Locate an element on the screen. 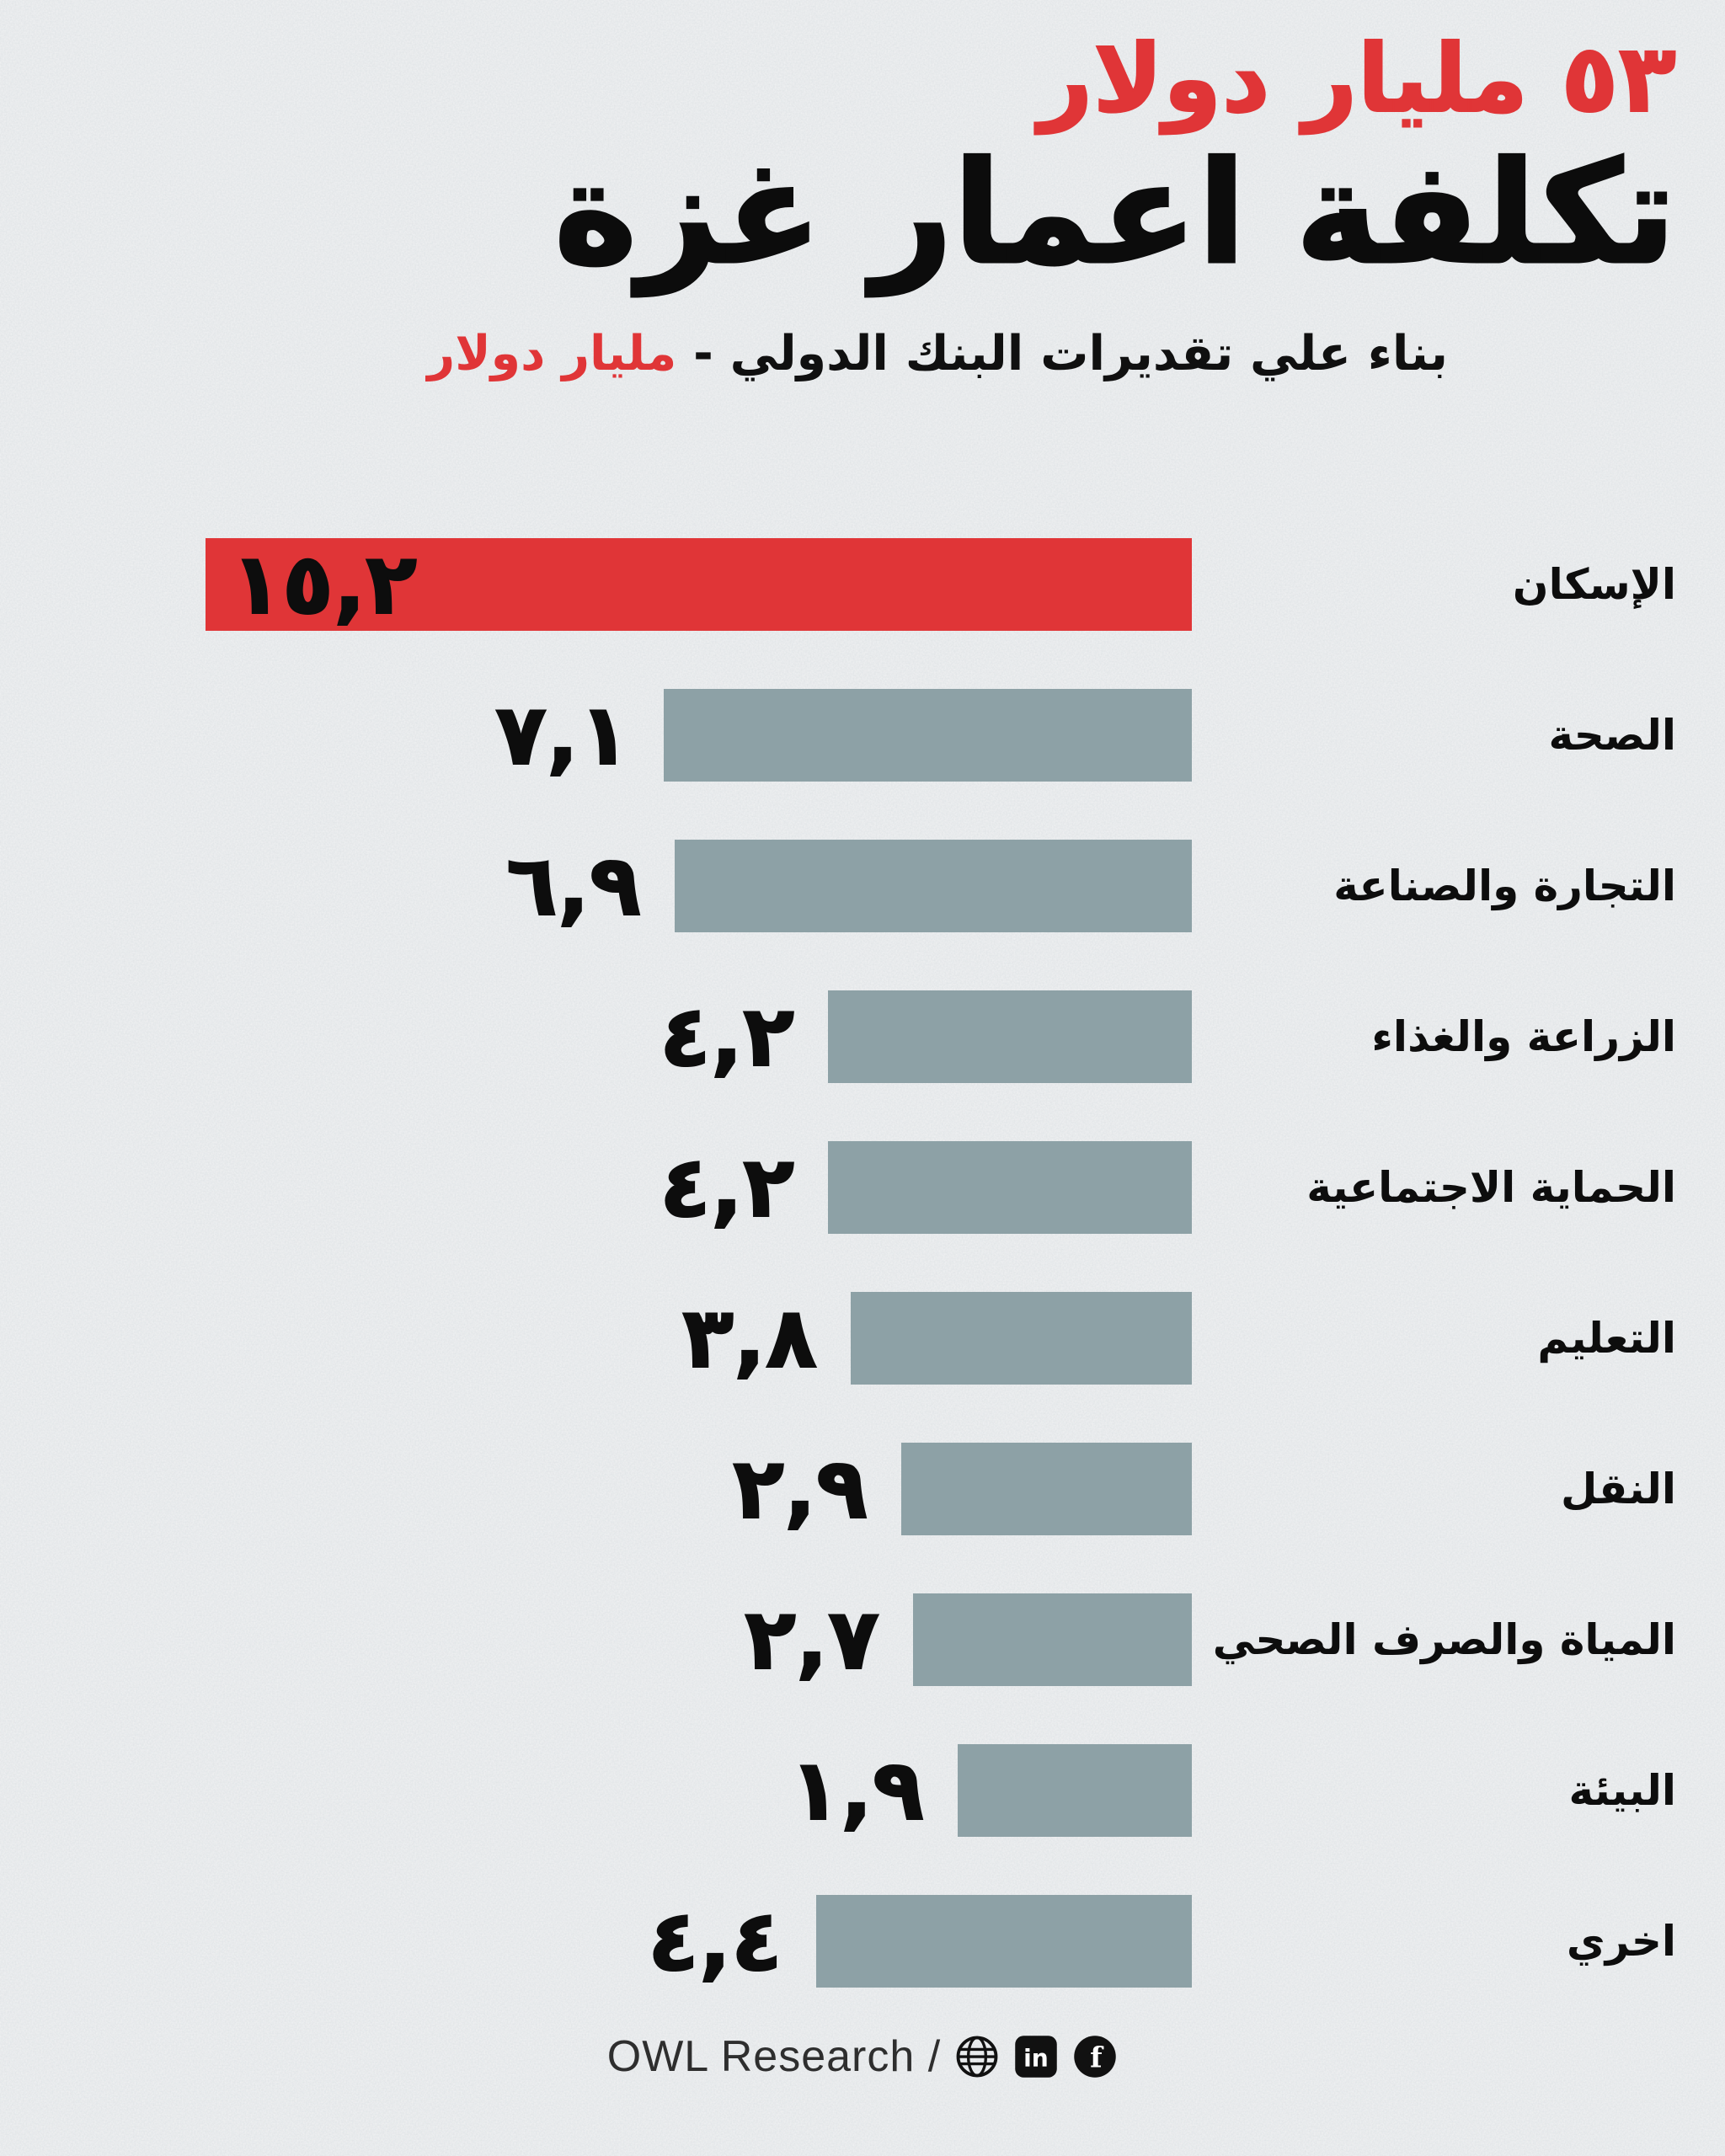 This screenshot has width=1725, height=2156. bar-zone: ١٥,٢ is located at coordinates (699, 584).